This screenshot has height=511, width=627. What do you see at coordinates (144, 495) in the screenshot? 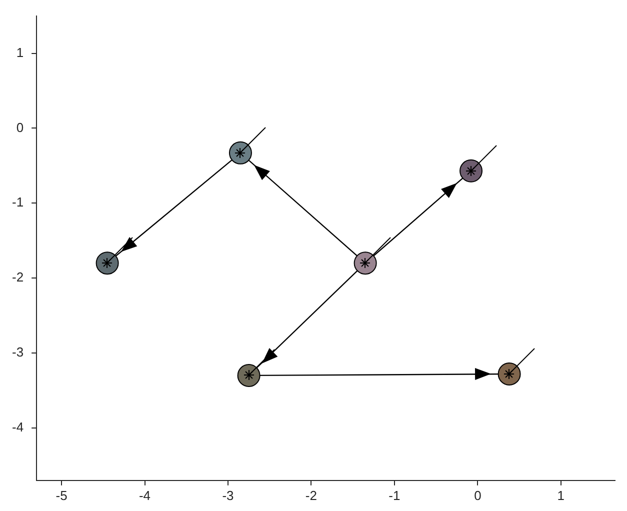
I see `x-tick-label: -4` at bounding box center [144, 495].